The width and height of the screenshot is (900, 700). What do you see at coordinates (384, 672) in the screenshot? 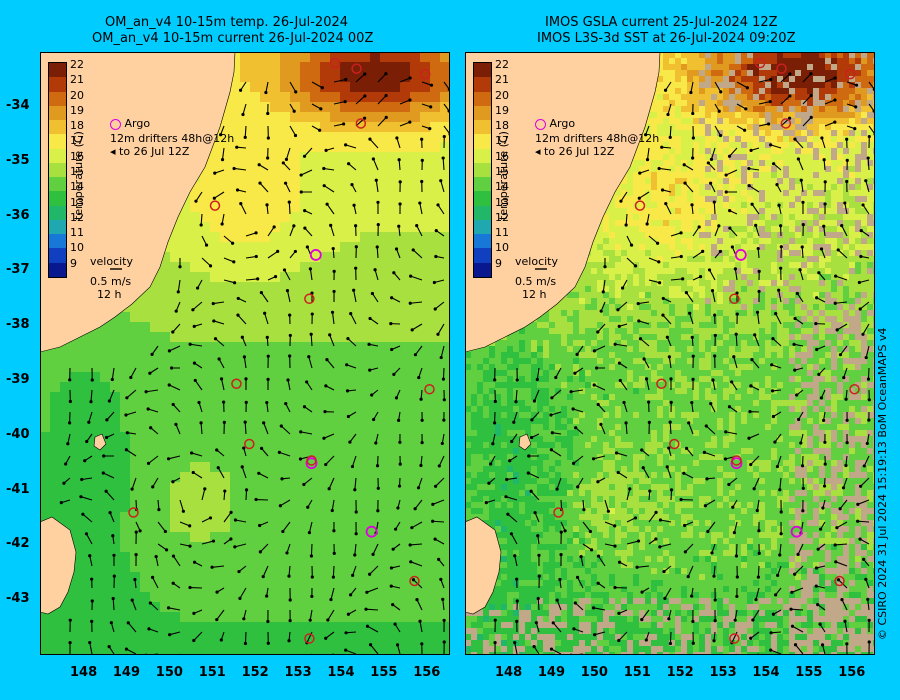
I see `longitude-tick-label: 155` at bounding box center [384, 672].